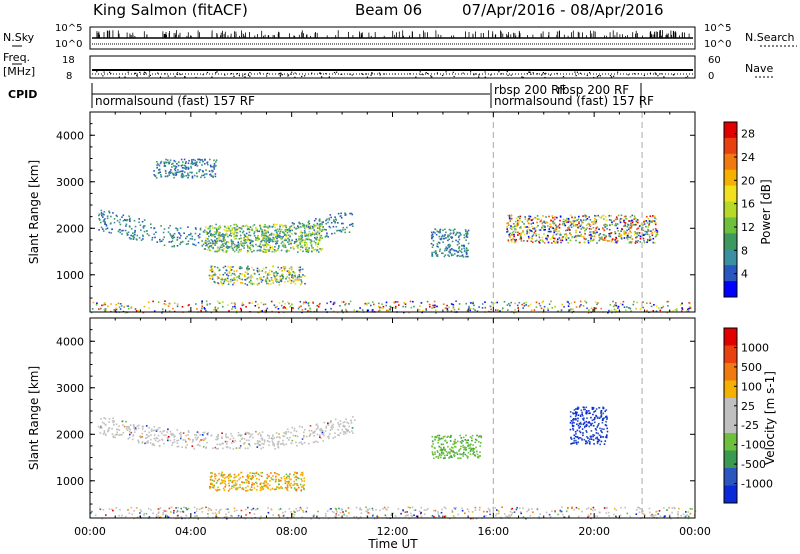 This screenshot has height=554, width=800. Describe the element at coordinates (717, 28) in the screenshot. I see `nsearch-tick-top: 10^5` at that location.